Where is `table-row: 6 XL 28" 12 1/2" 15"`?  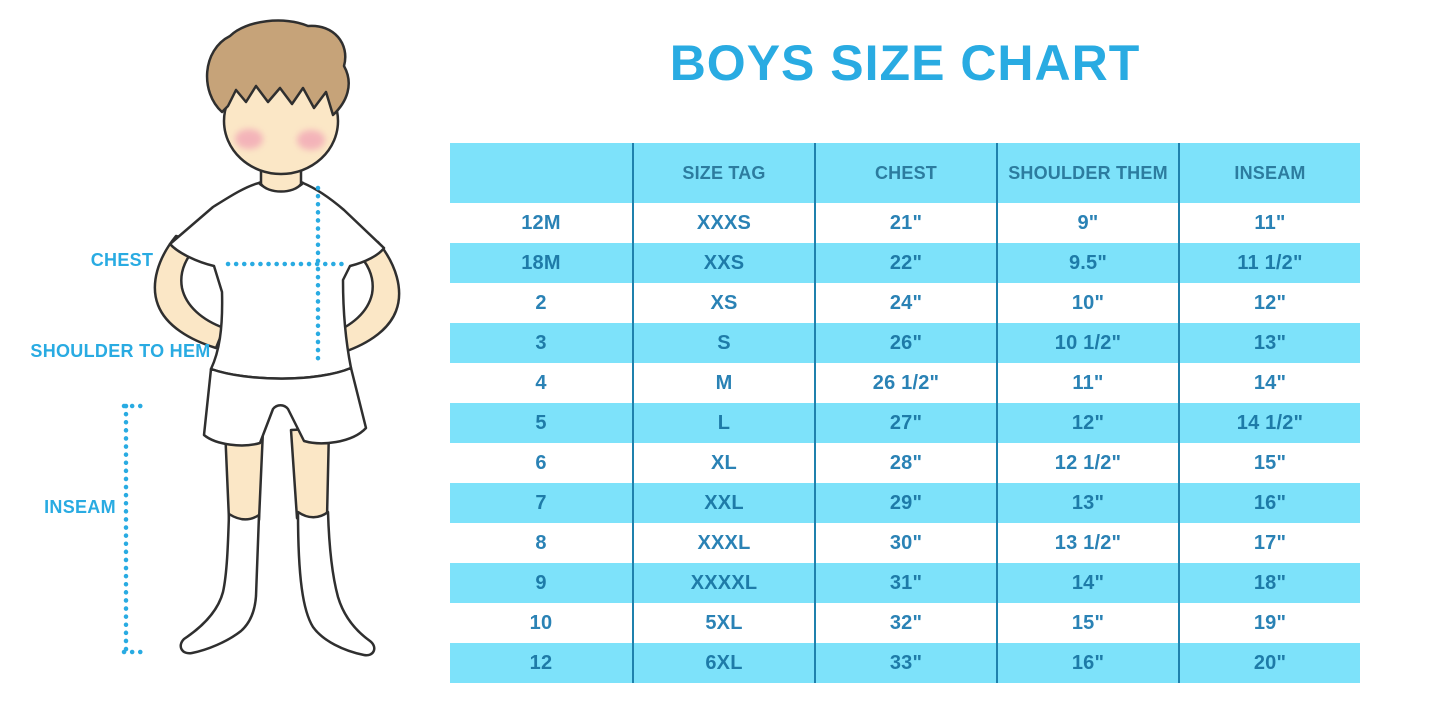
table-row: 6 XL 28" 12 1/2" 15" is located at coordinates (905, 463).